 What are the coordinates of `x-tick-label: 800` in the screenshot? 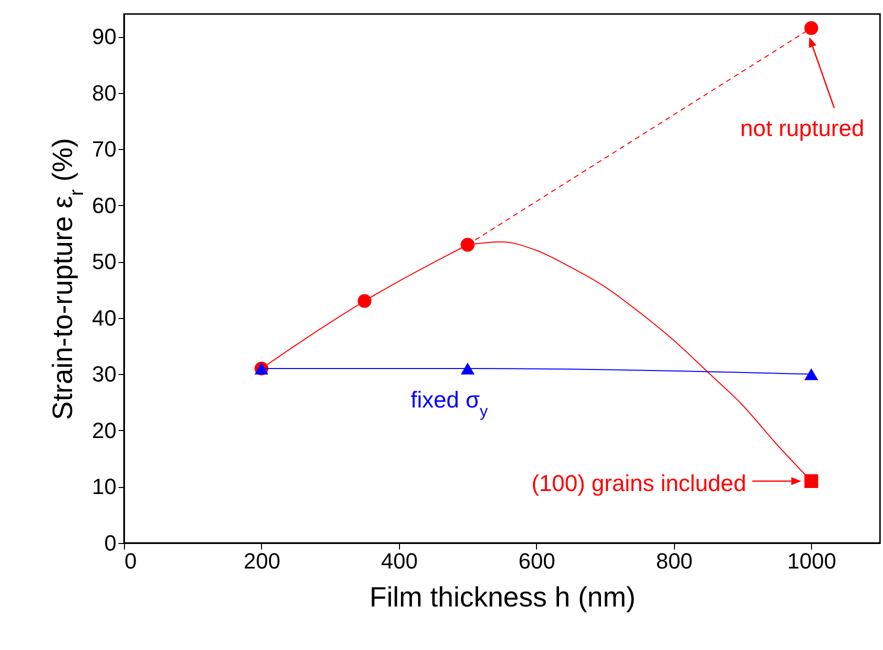 It's located at (674, 561).